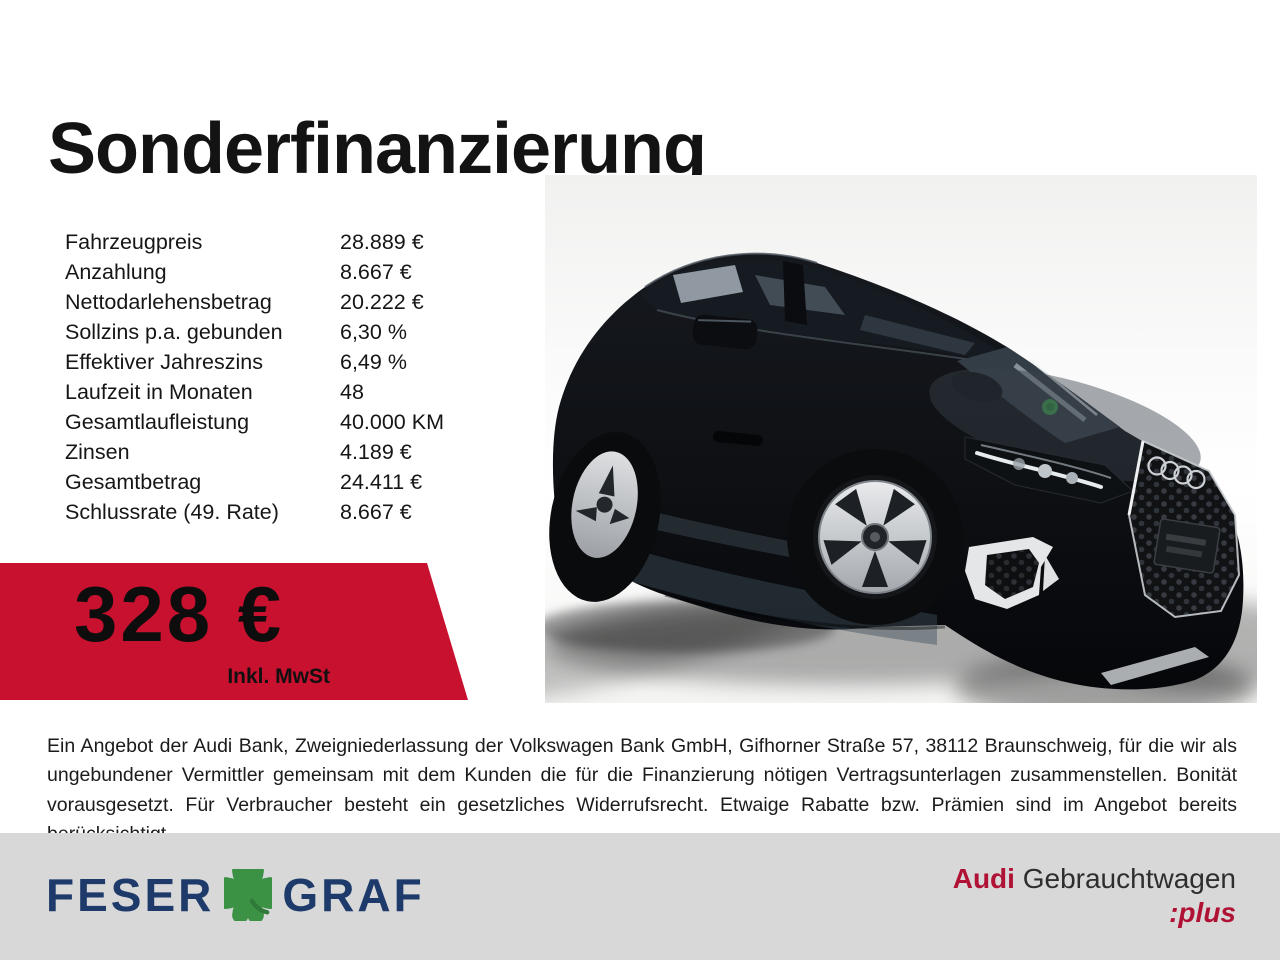  I want to click on audi-rings-icon, so click(1176, 473).